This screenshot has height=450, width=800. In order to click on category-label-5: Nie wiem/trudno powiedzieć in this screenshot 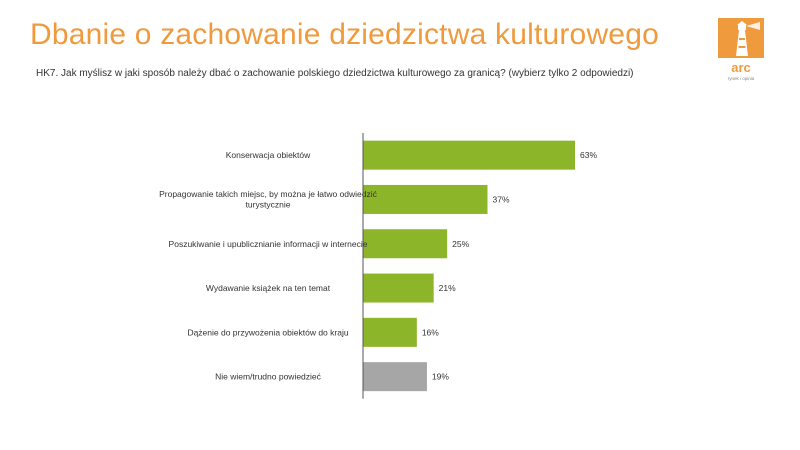, I will do `click(268, 377)`.